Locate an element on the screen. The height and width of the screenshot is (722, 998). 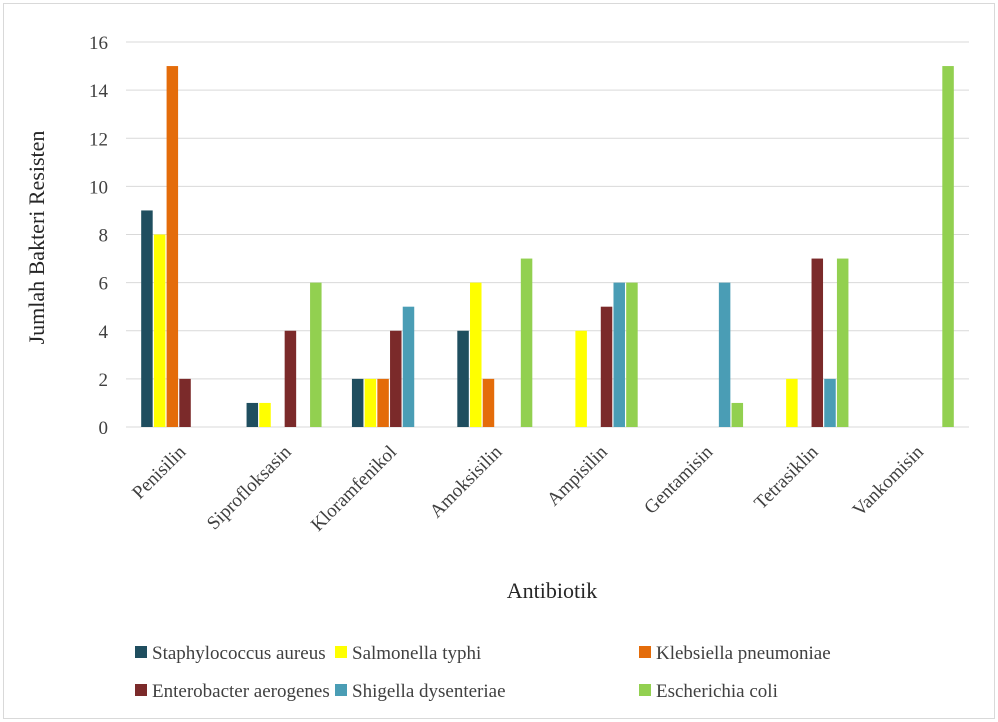
y-tick-label: 8 is located at coordinates (104, 236).